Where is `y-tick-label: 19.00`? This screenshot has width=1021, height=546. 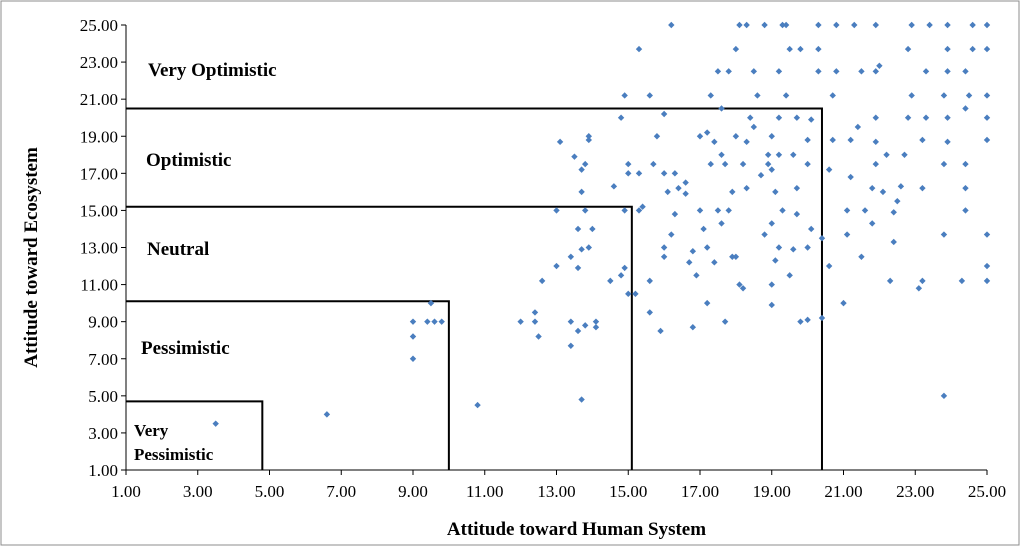 y-tick-label: 19.00 is located at coordinates (99, 136).